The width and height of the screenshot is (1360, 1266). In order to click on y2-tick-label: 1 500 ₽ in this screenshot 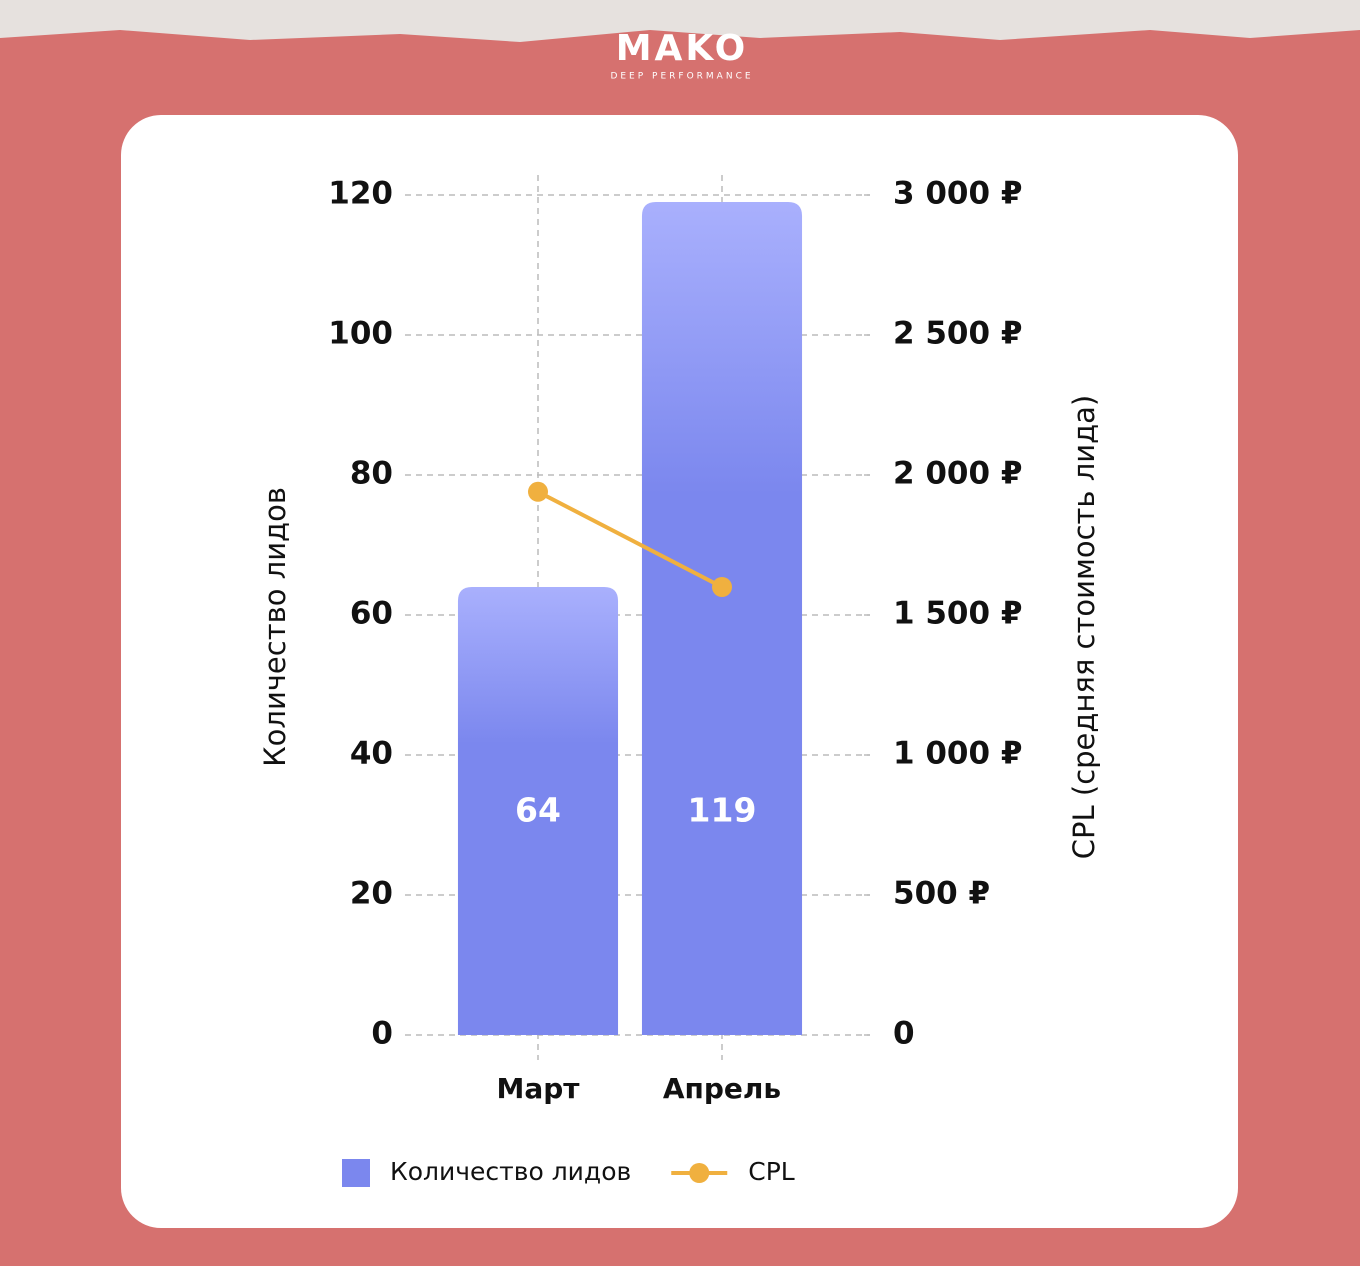, I will do `click(957, 614)`.